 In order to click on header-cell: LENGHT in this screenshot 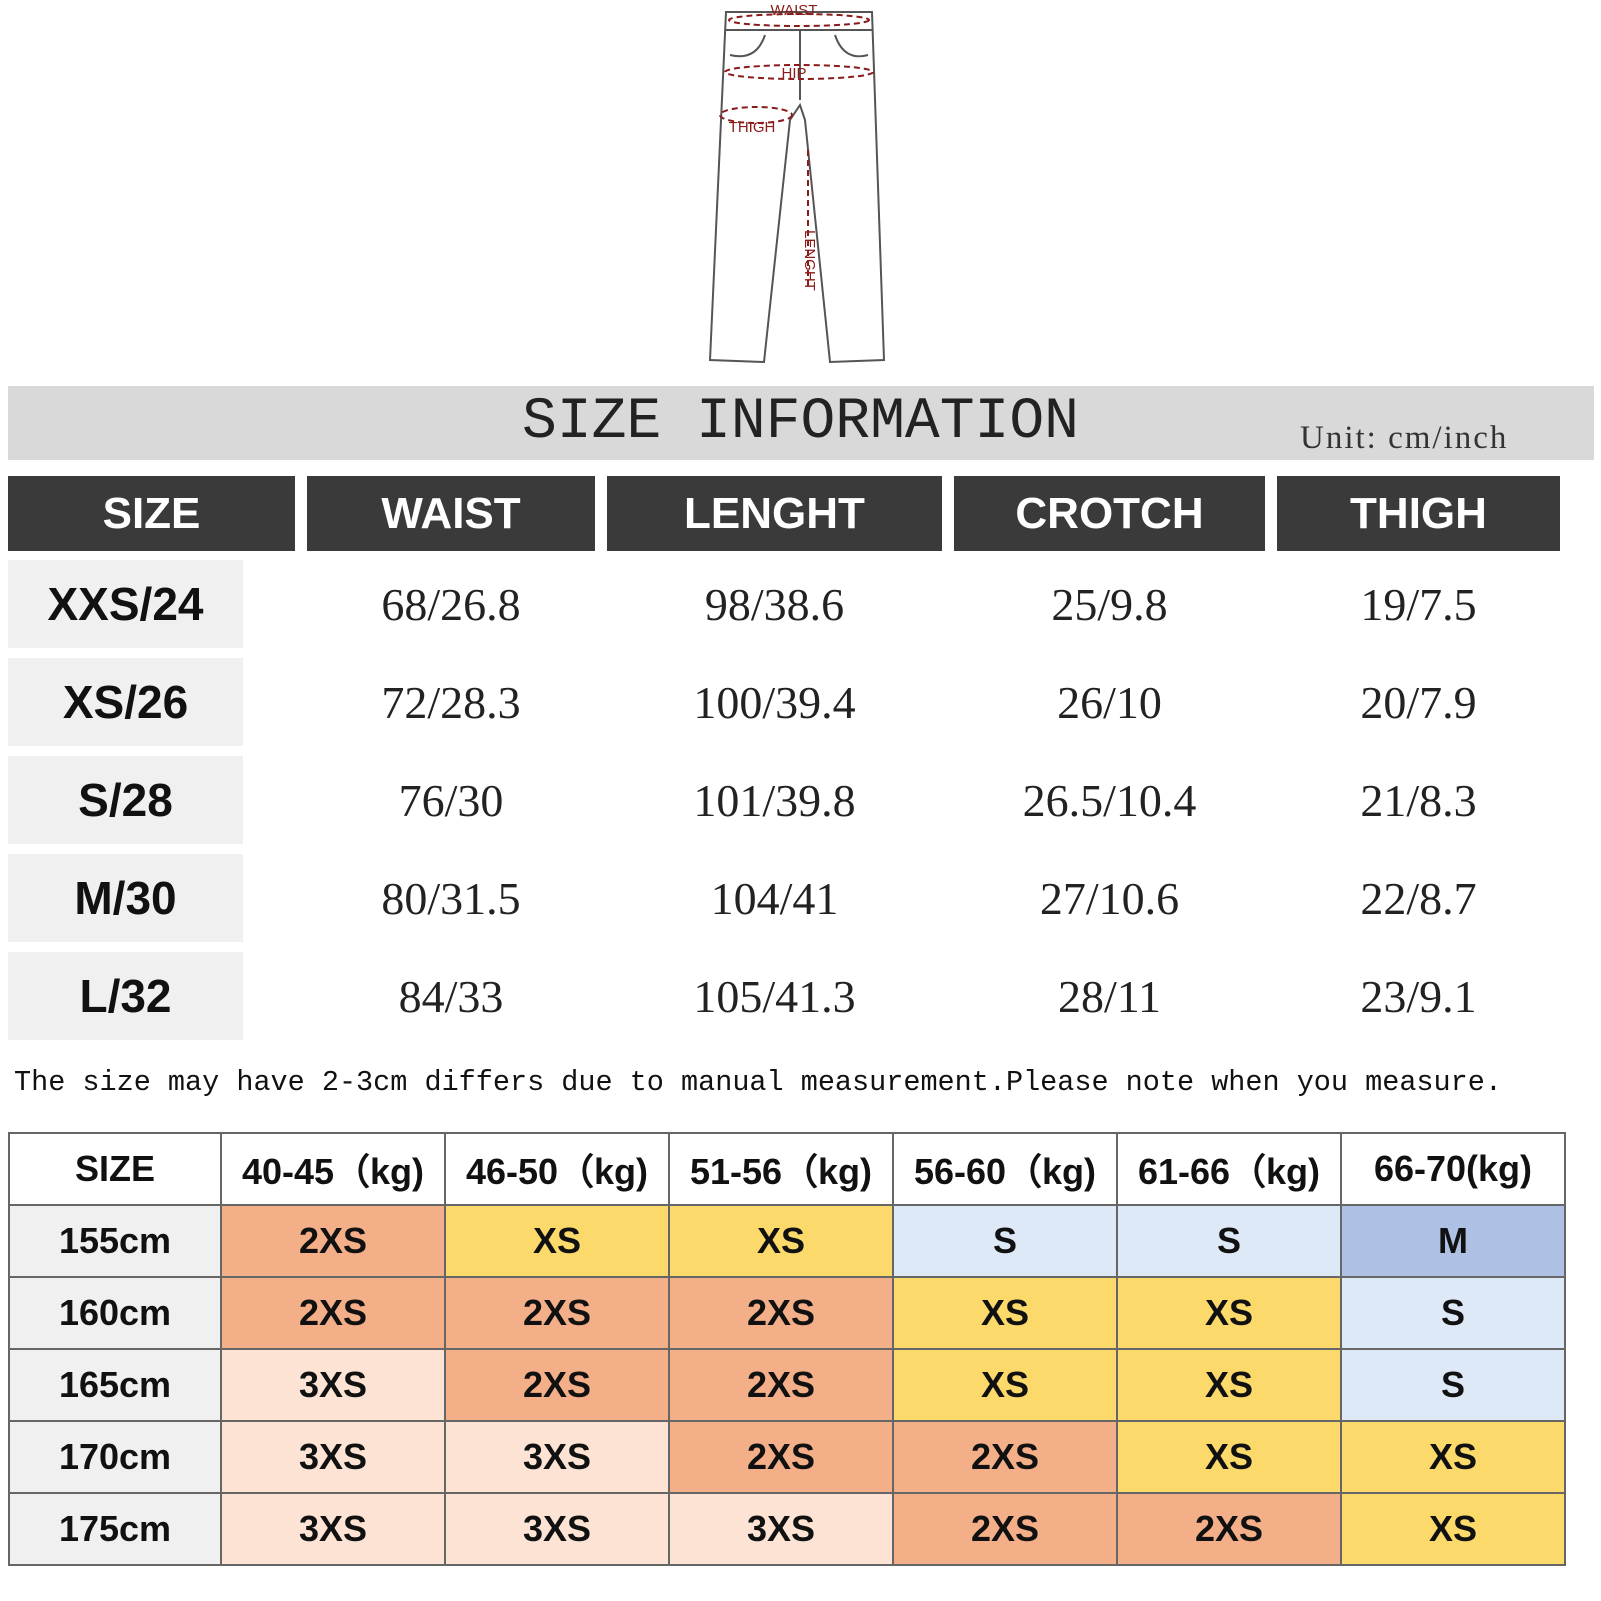, I will do `click(774, 513)`.